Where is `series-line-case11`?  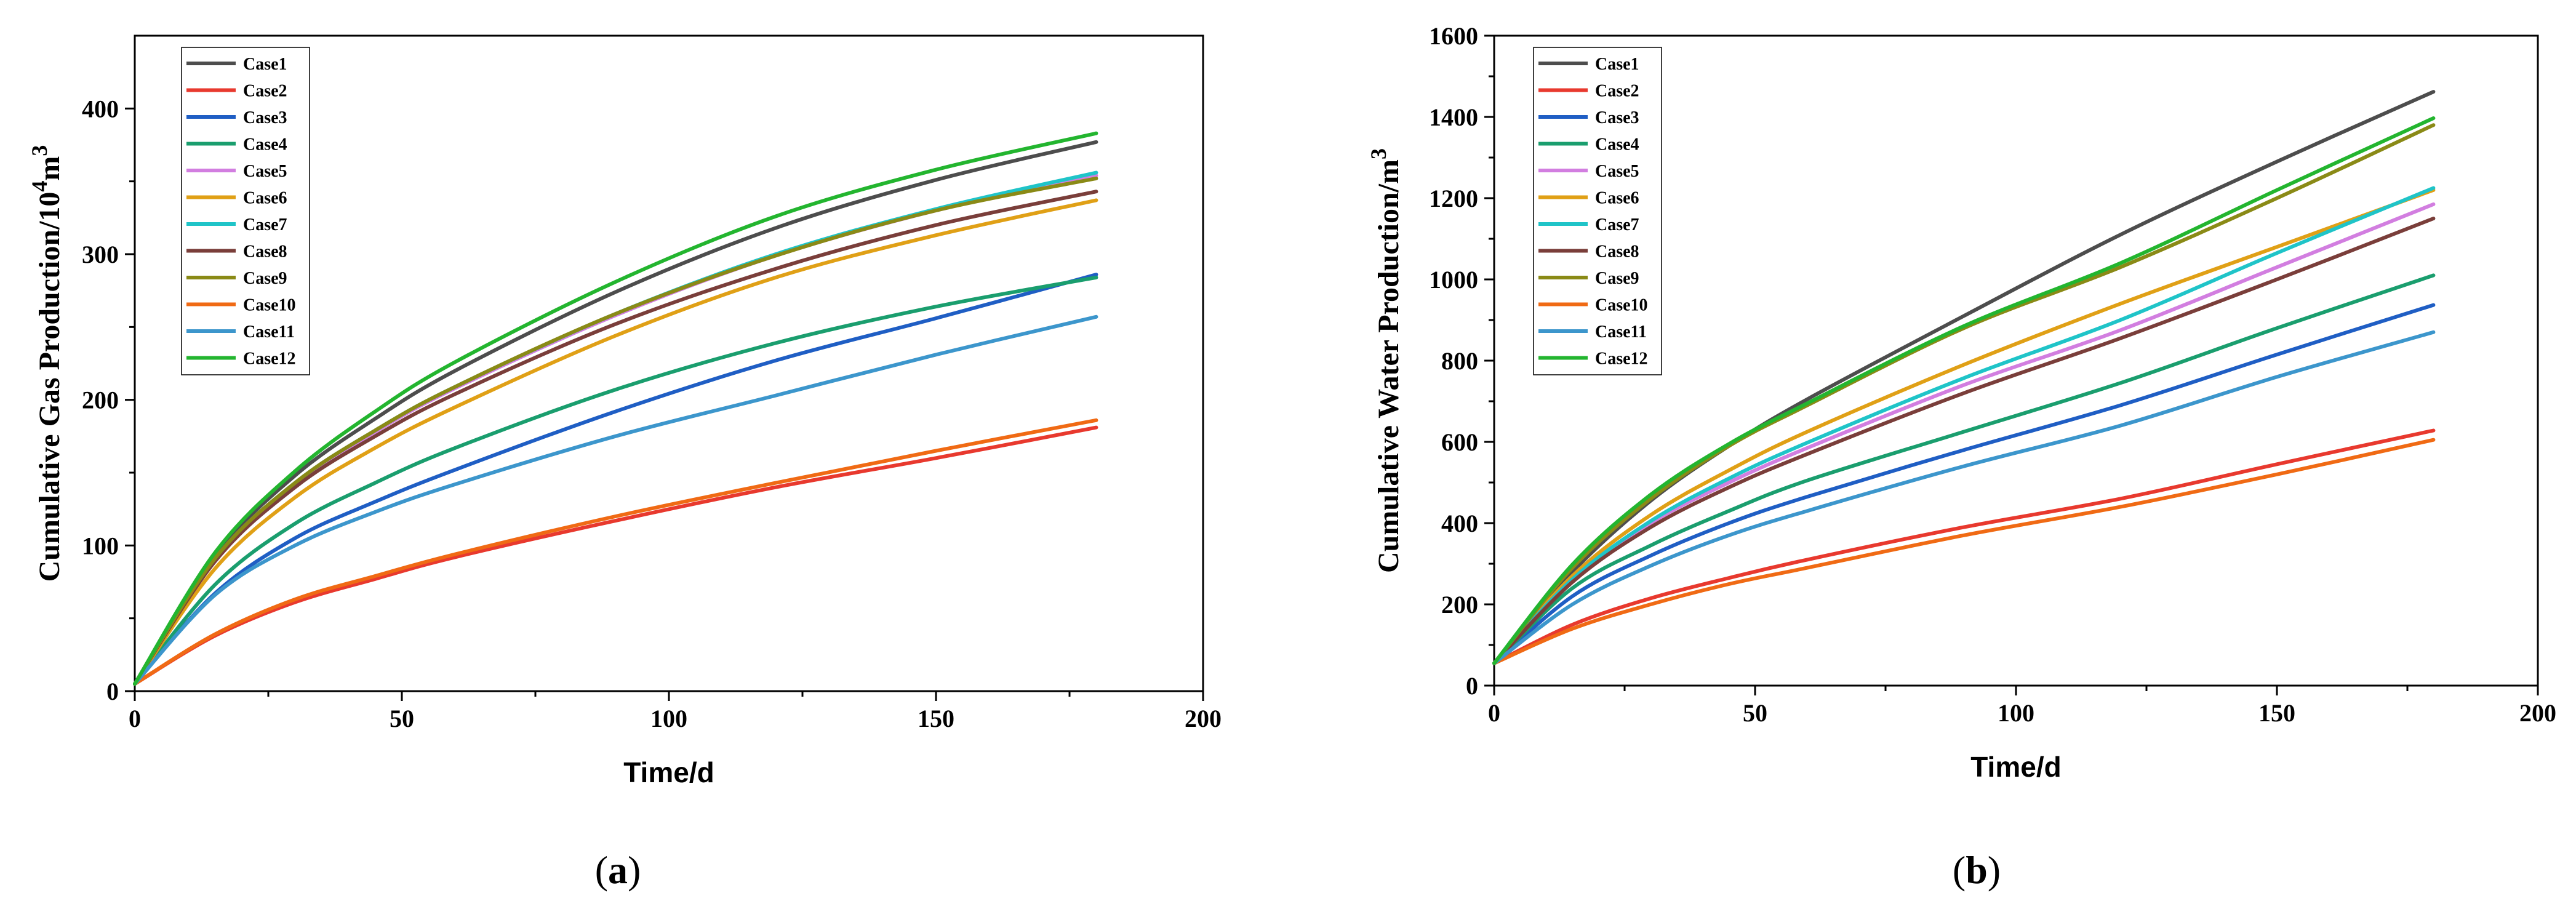 series-line-case11 is located at coordinates (1964, 497).